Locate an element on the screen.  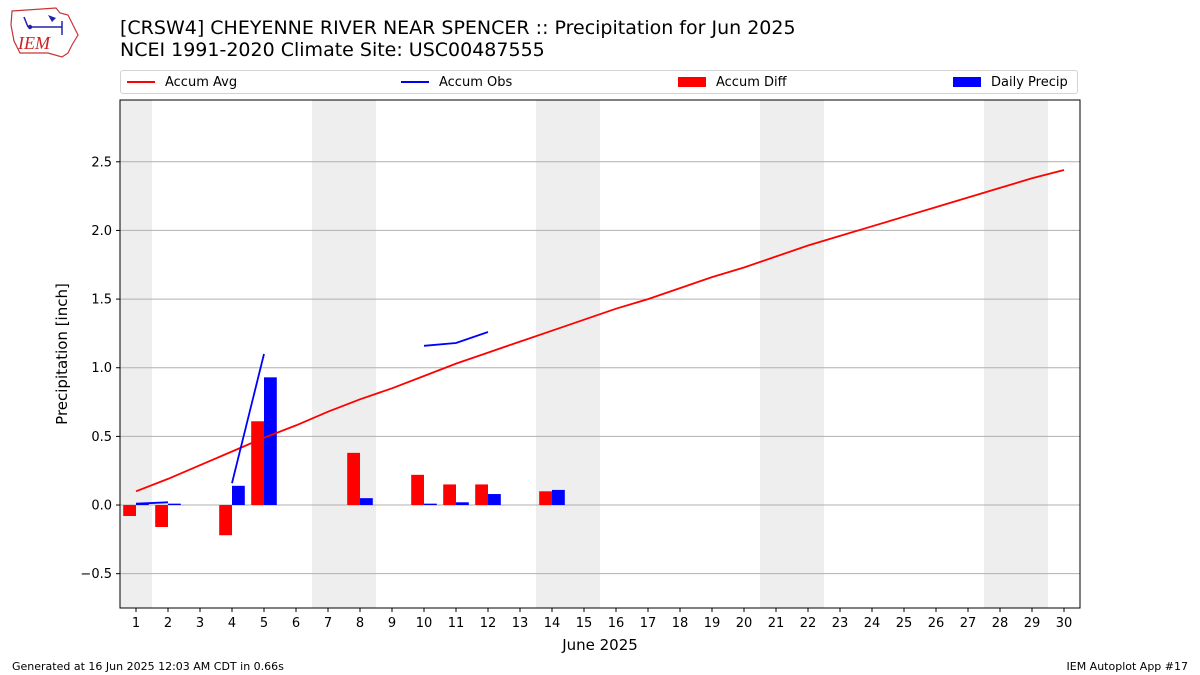
x-tick-label: 18 is located at coordinates (680, 623).